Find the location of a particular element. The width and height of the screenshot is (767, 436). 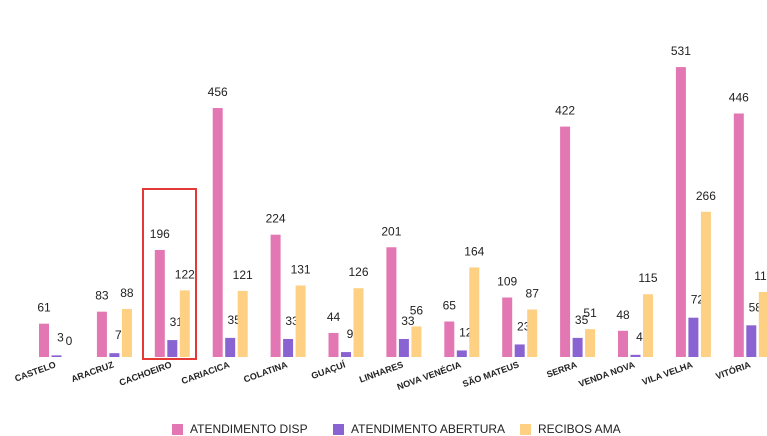

x-tick-label: VENDA NOVA is located at coordinates (606, 374).